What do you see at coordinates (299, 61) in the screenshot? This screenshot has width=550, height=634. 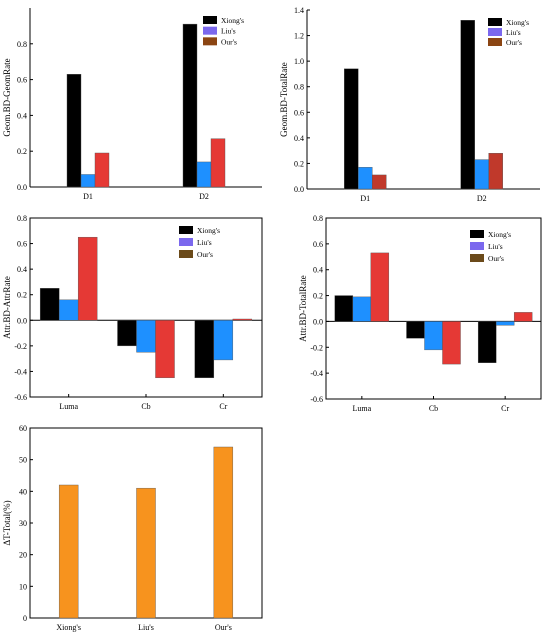 I see `y-tick-label: 1.0` at bounding box center [299, 61].